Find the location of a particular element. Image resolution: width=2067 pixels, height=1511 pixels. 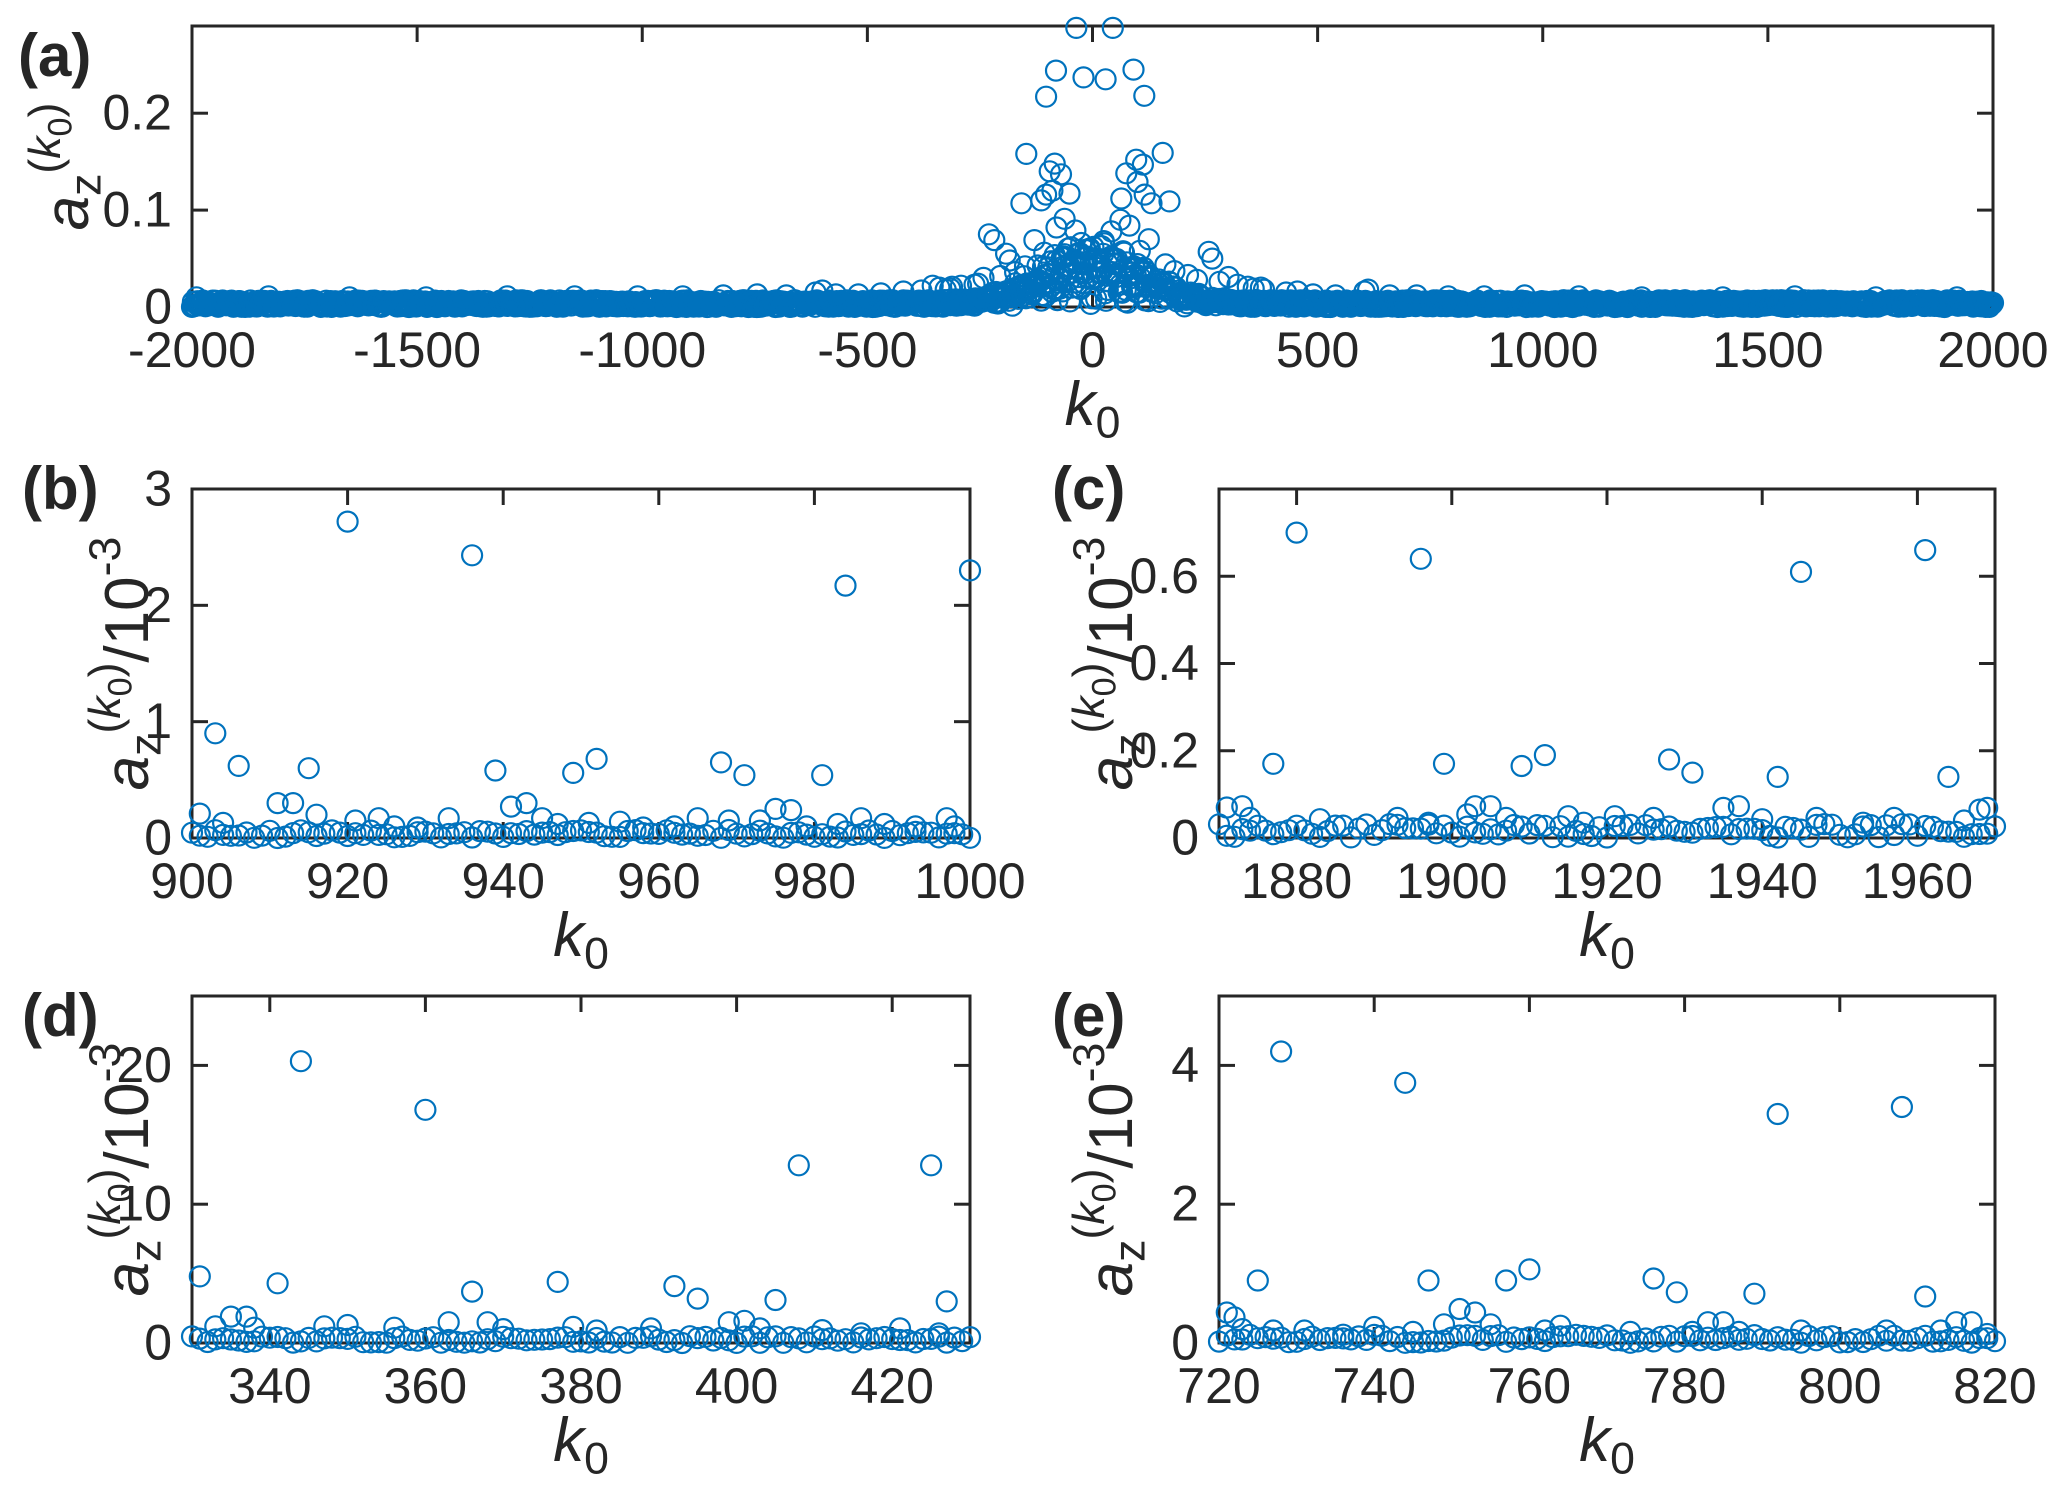

x-tick-label-d: 380 is located at coordinates (580, 1386).